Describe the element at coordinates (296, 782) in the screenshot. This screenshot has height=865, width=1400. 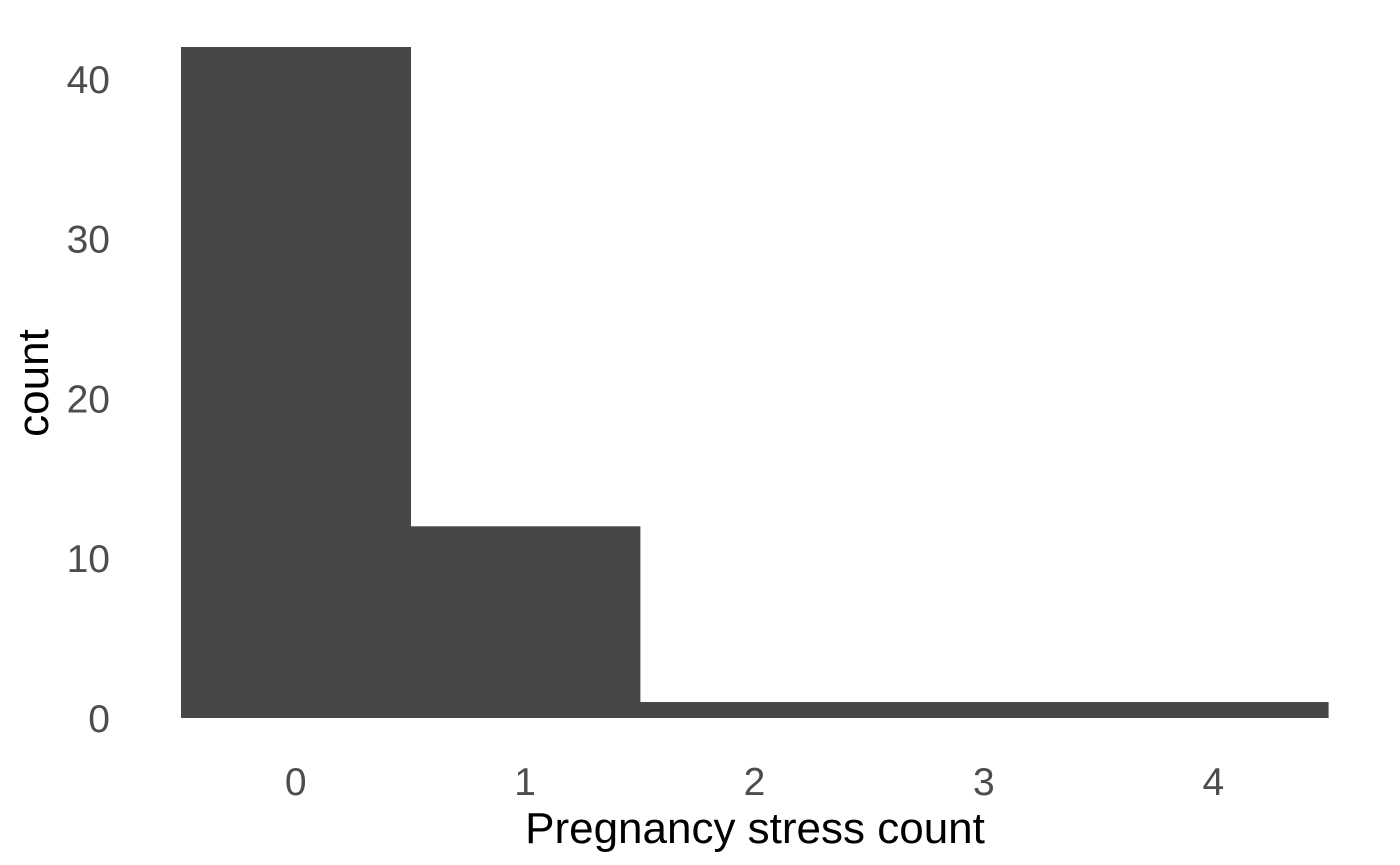
I see `x-tick-label: 0` at that location.